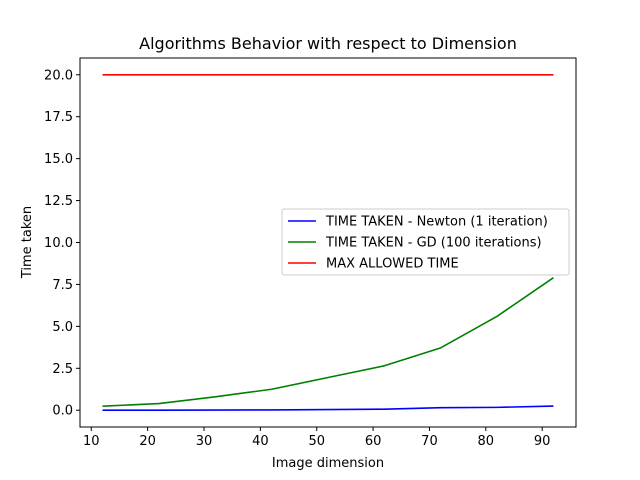  Describe the element at coordinates (542, 441) in the screenshot. I see `x-tick-label: 90` at that location.